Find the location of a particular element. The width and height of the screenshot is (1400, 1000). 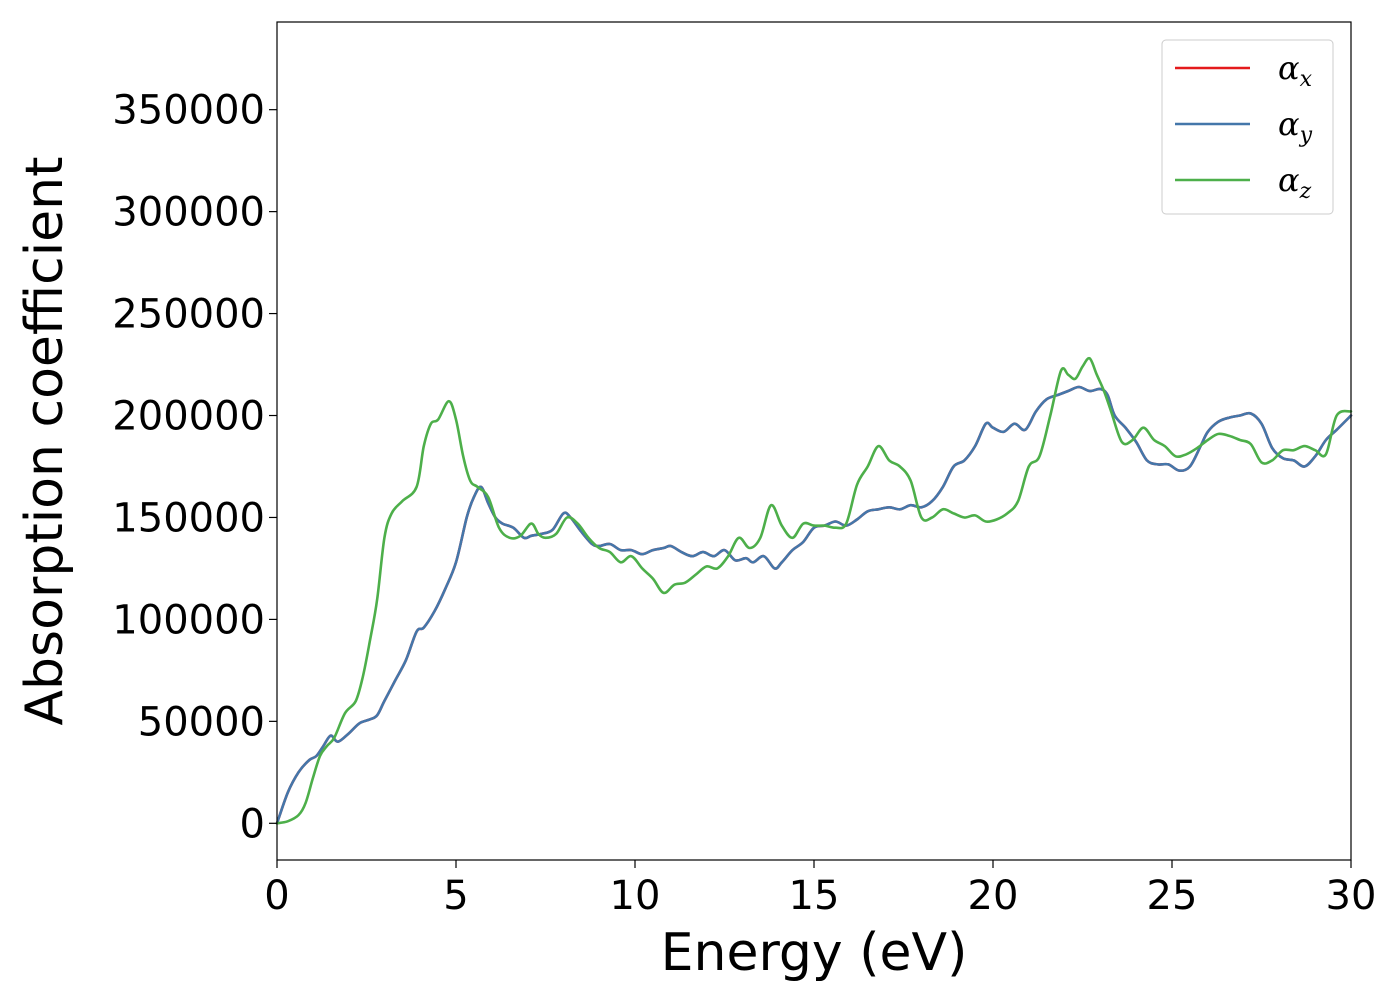

x-axis-label: Energy (eV) is located at coordinates (814, 953).